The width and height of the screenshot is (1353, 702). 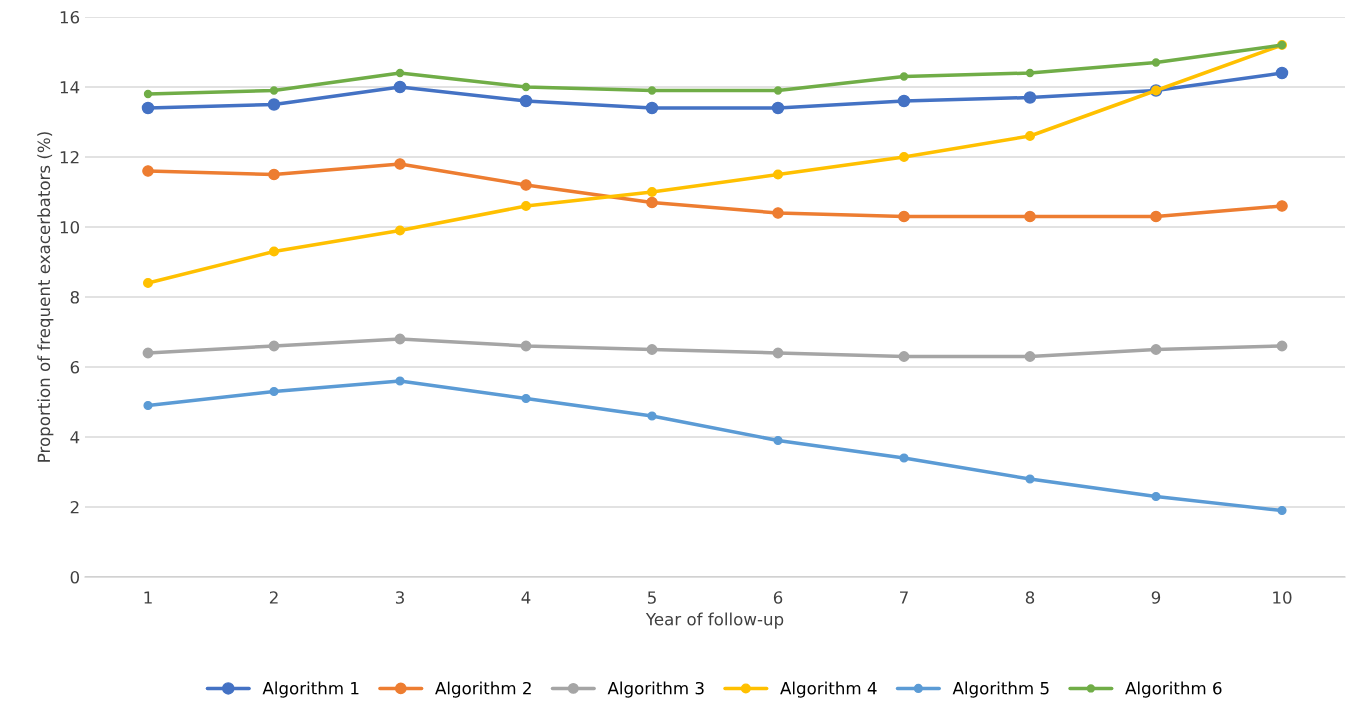 What do you see at coordinates (74, 297) in the screenshot?
I see `y-tick-label: 8` at bounding box center [74, 297].